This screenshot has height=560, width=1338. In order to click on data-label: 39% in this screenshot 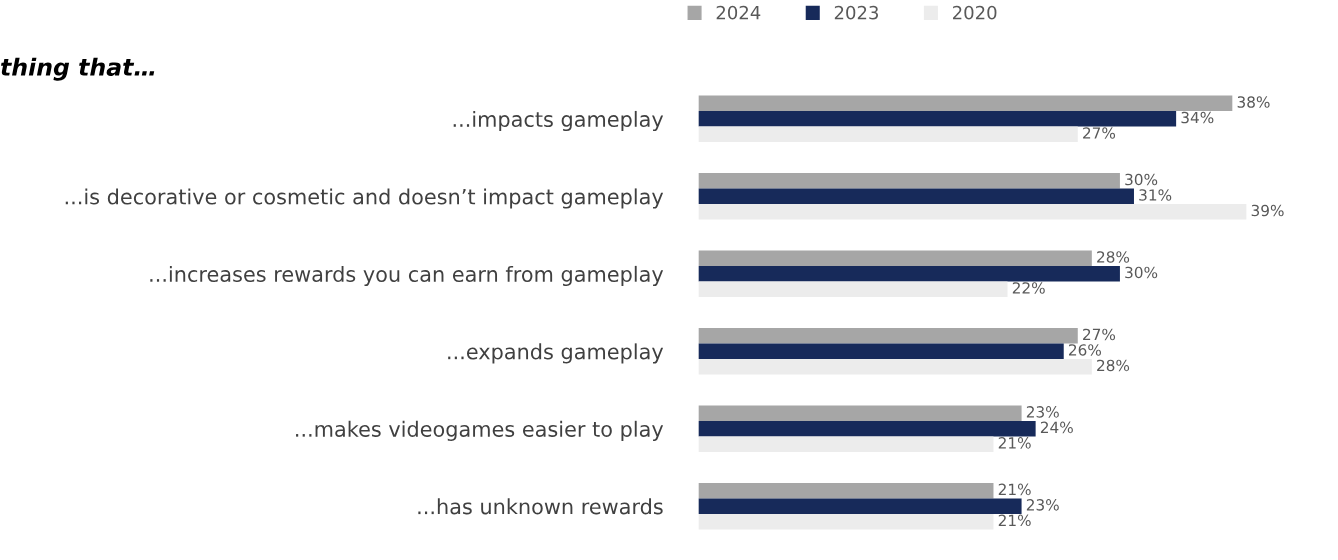, I will do `click(1267, 210)`.